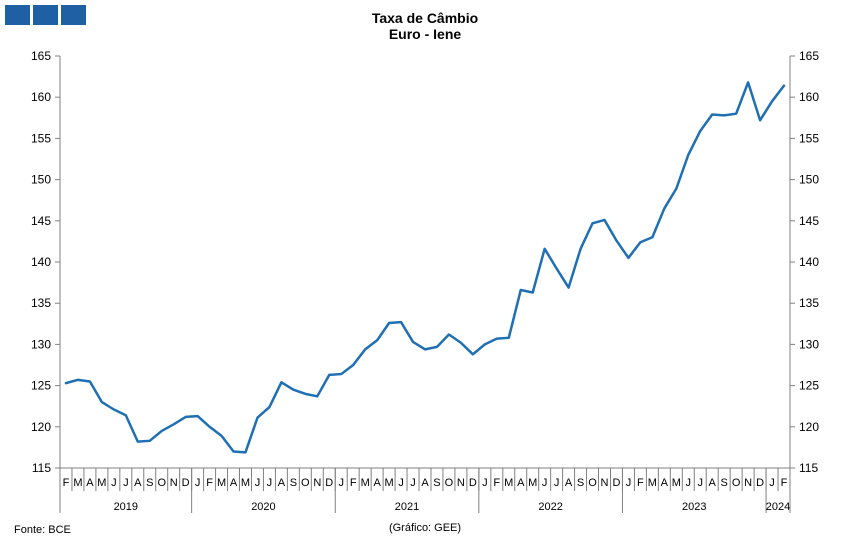  I want to click on y-tick-label-left: 115, so click(41, 468).